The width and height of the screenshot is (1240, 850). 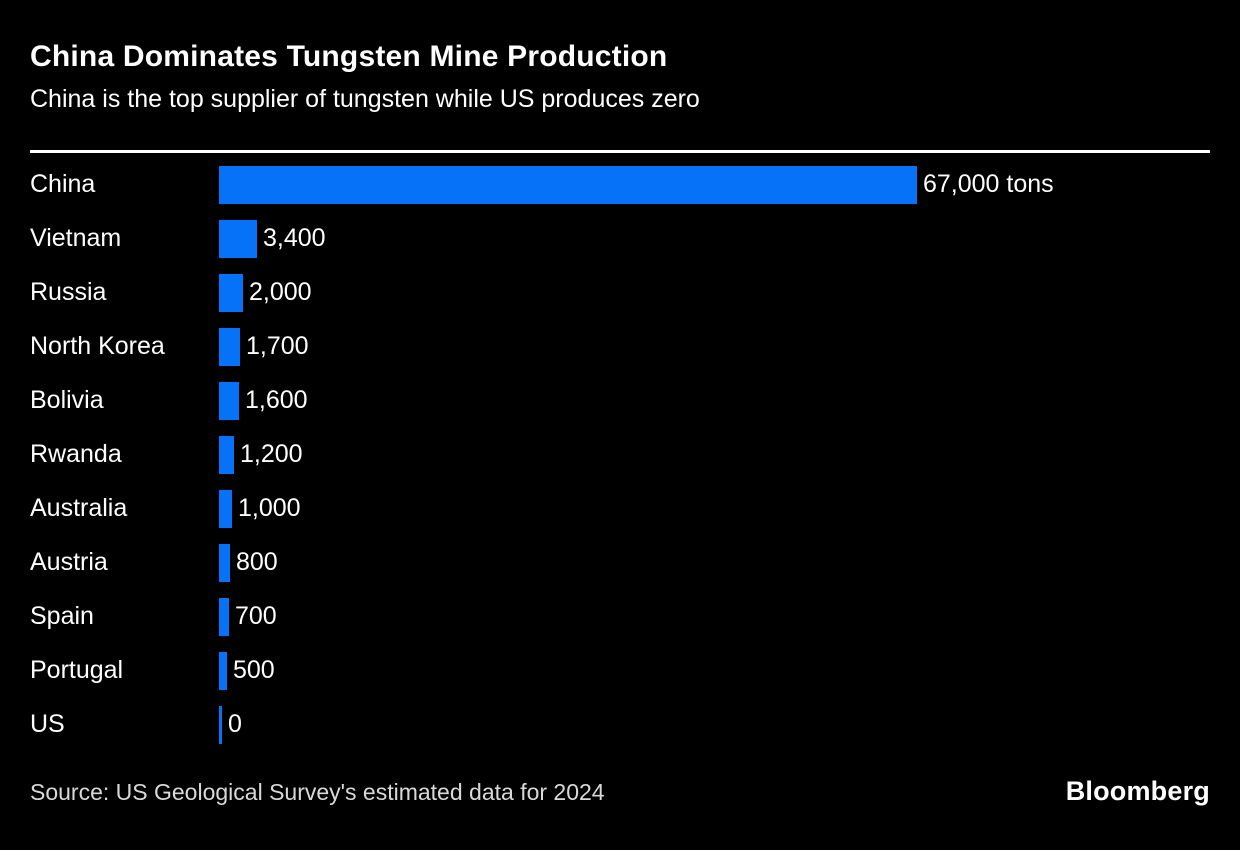 I want to click on category-label: Bolivia, so click(x=67, y=400).